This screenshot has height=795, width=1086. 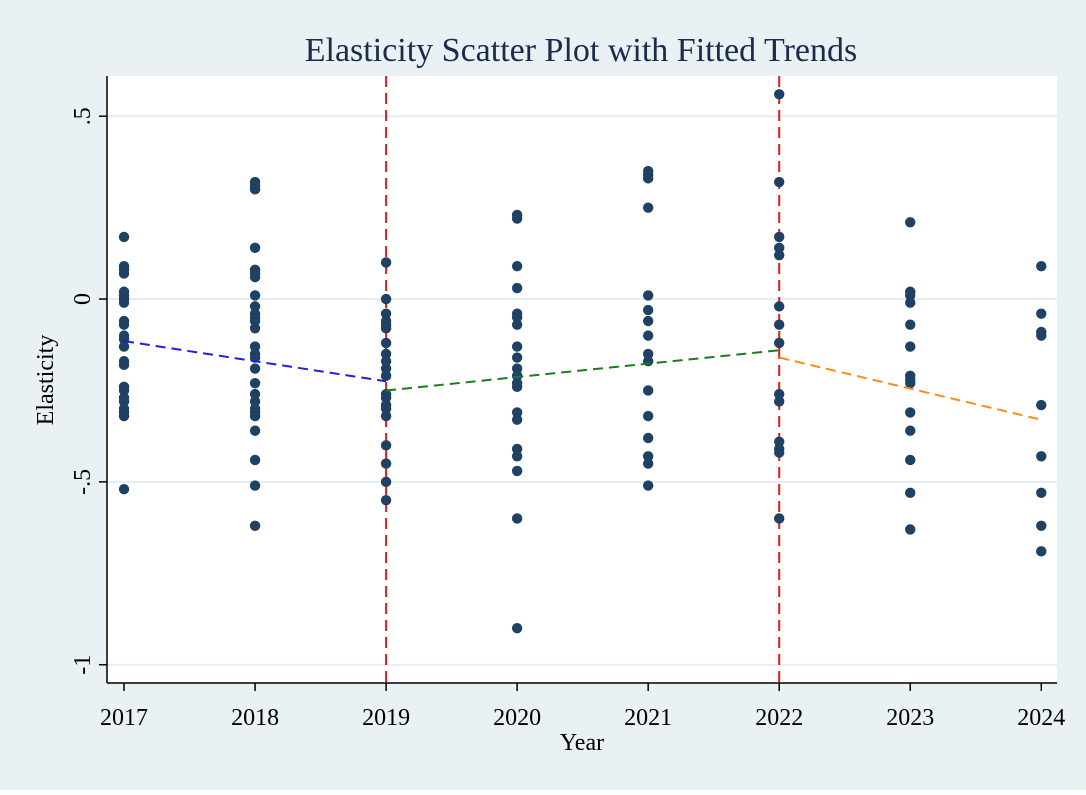 What do you see at coordinates (386, 718) in the screenshot?
I see `x-tick-label: 2019` at bounding box center [386, 718].